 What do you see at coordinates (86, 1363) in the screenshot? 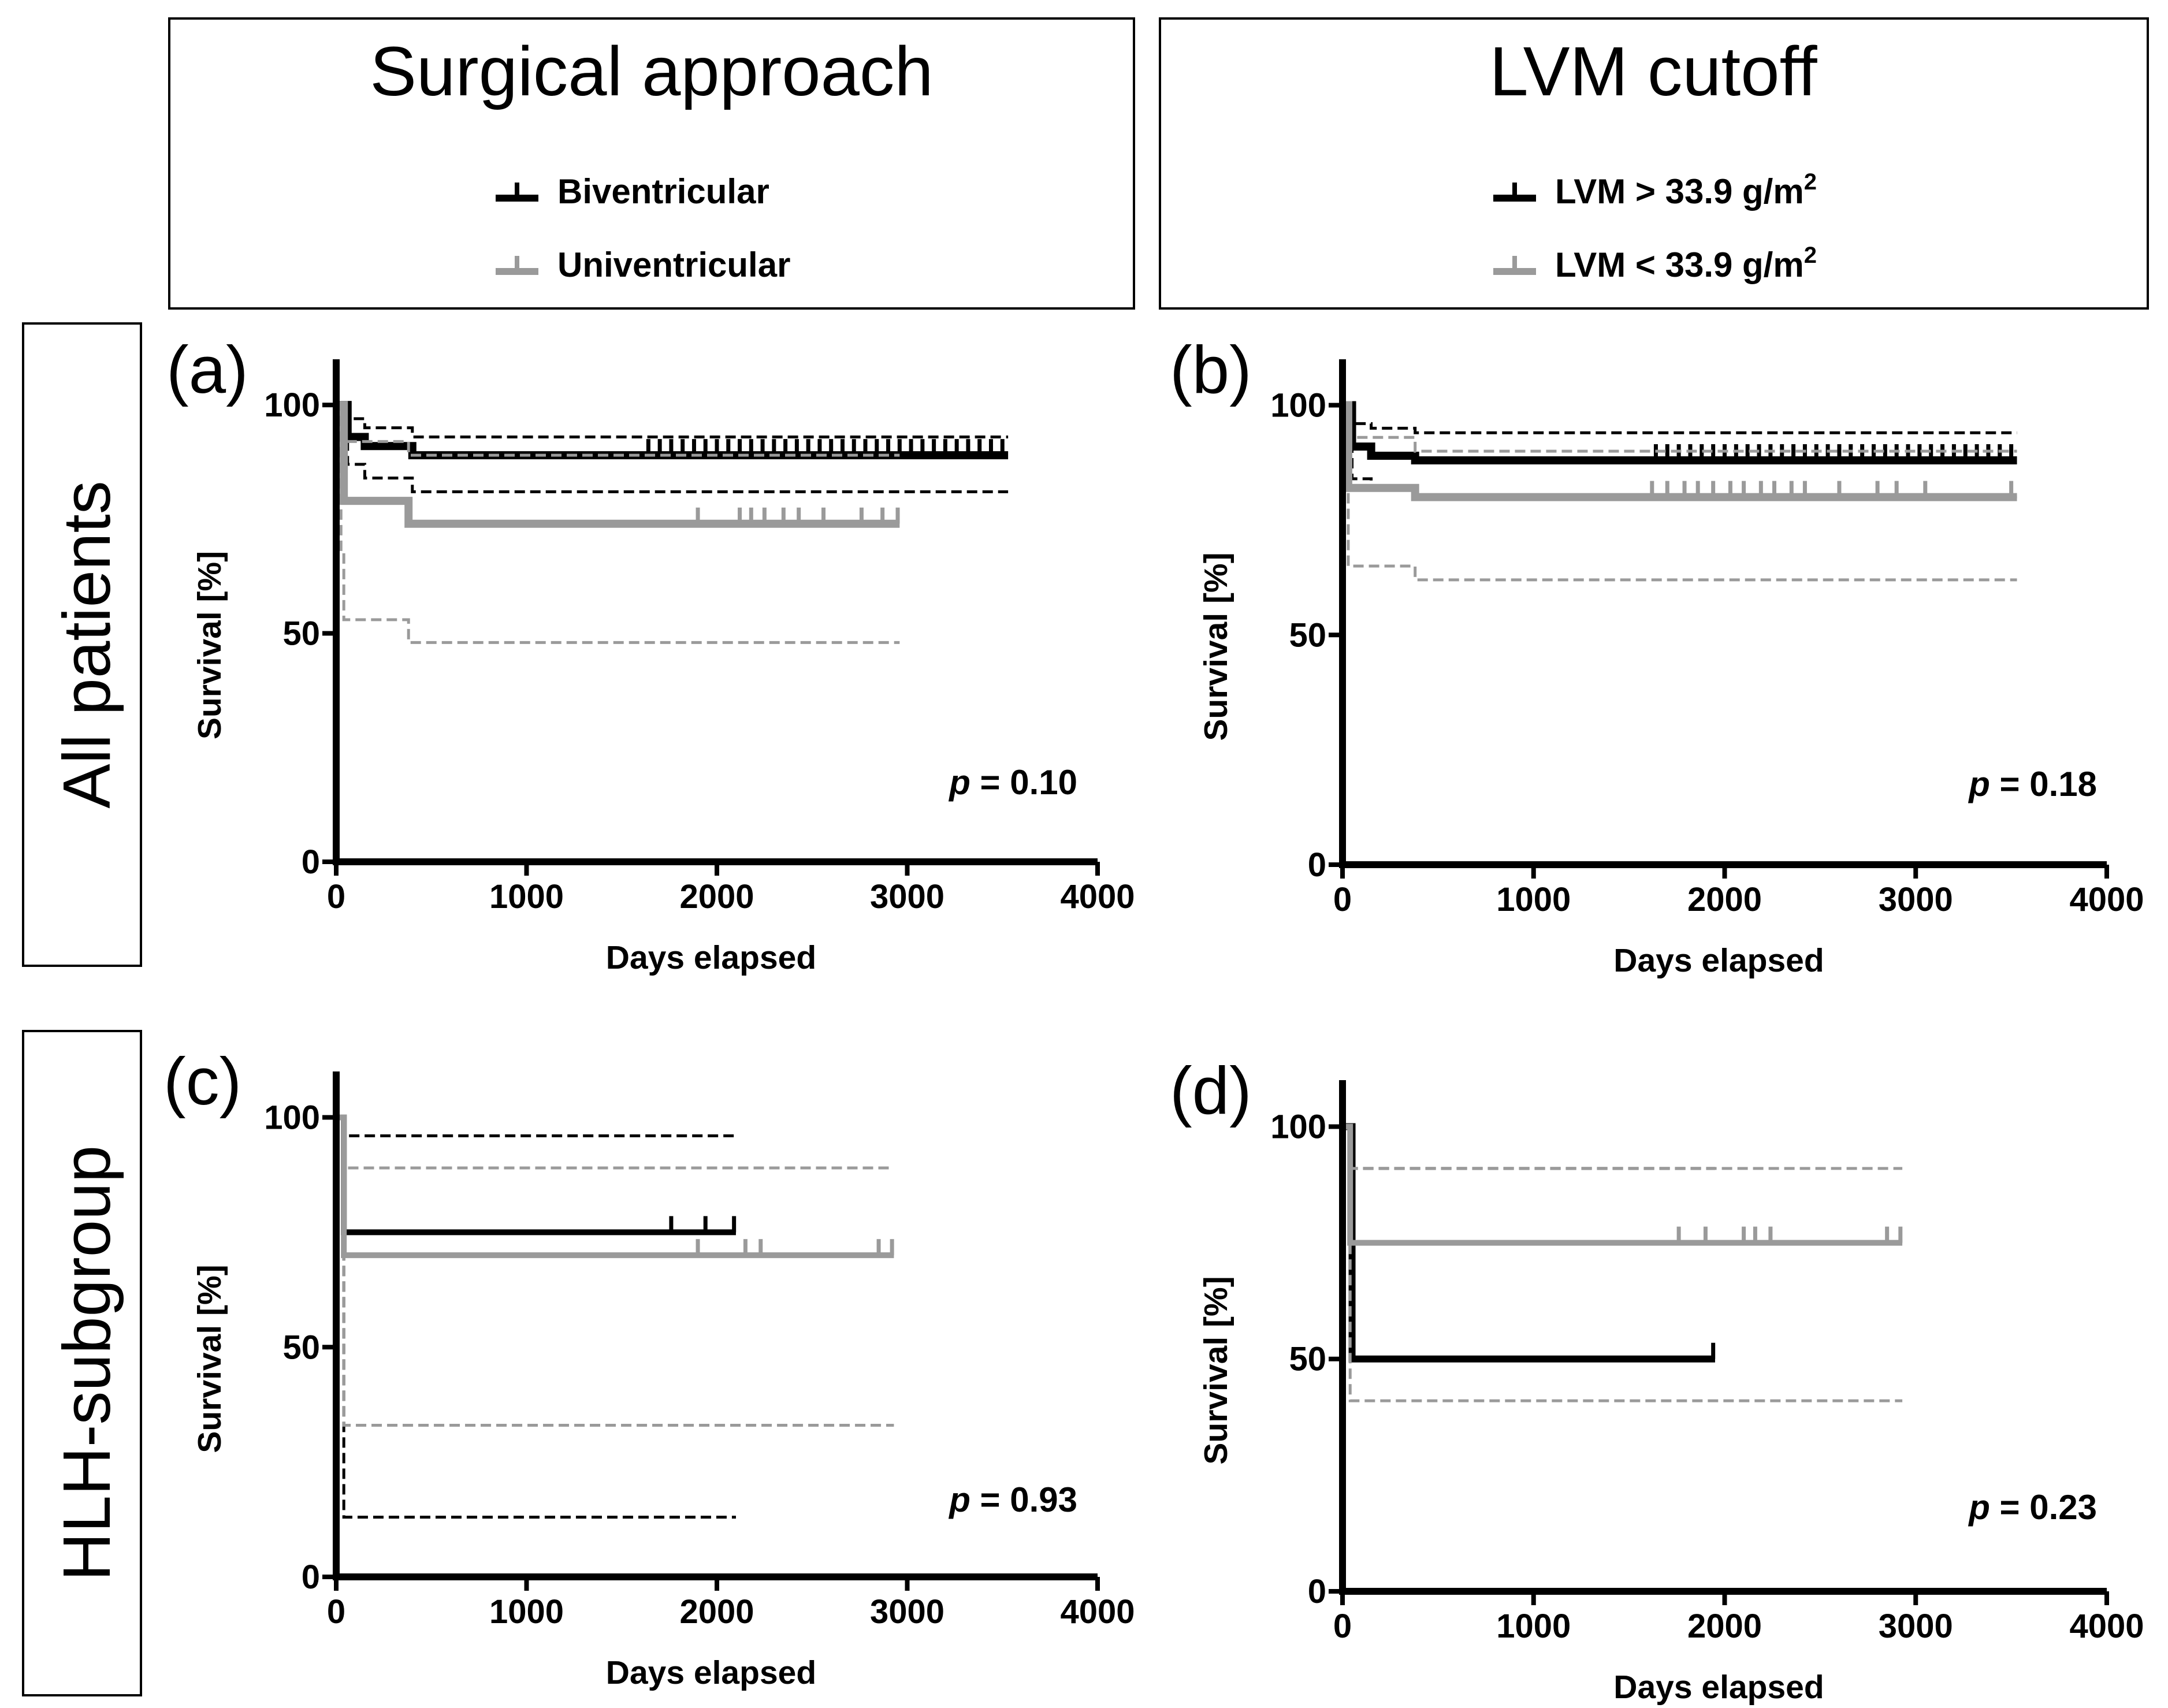
I see `row-label: HLH-subgroup` at bounding box center [86, 1363].